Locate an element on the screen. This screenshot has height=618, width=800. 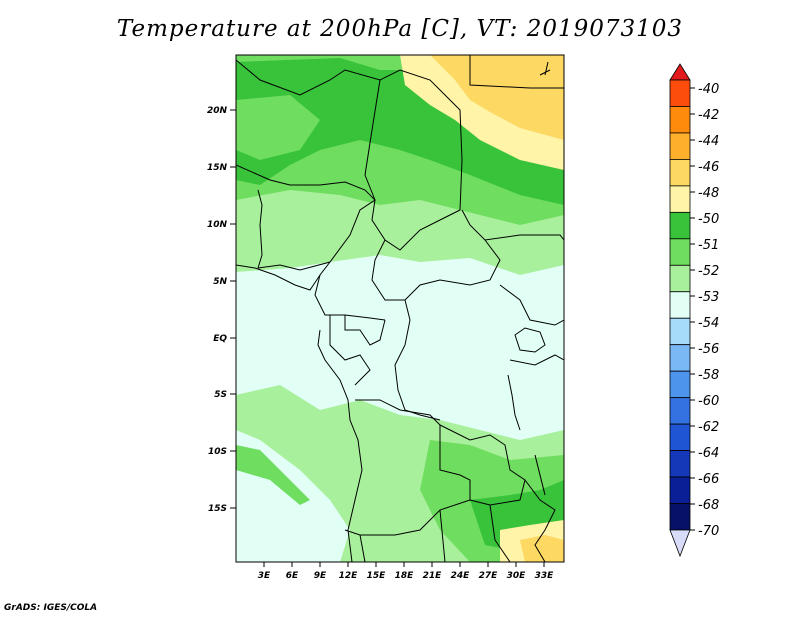
colorbar-label: -44 is located at coordinates (708, 141).